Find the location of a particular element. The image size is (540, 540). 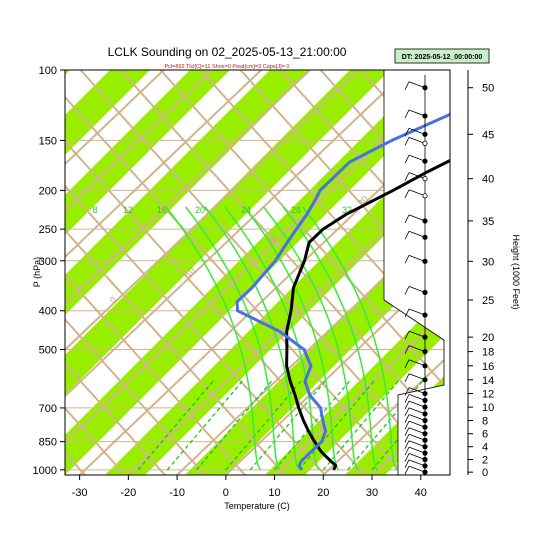

height-tick-label: 14 is located at coordinates (488, 381).